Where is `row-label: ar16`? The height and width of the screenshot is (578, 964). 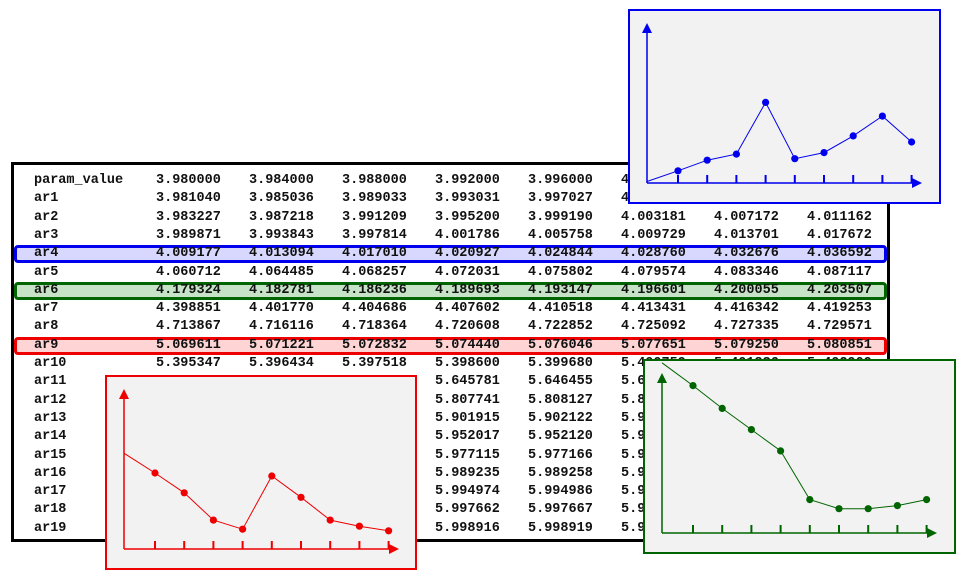
row-label: ar16 is located at coordinates (50, 473).